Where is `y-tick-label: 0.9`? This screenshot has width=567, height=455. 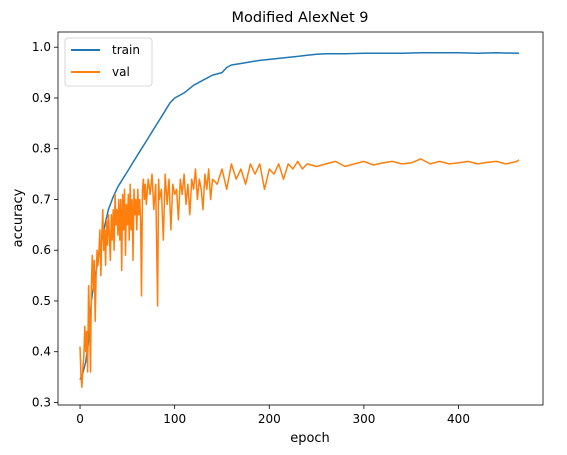
y-tick-label: 0.9 is located at coordinates (41, 98).